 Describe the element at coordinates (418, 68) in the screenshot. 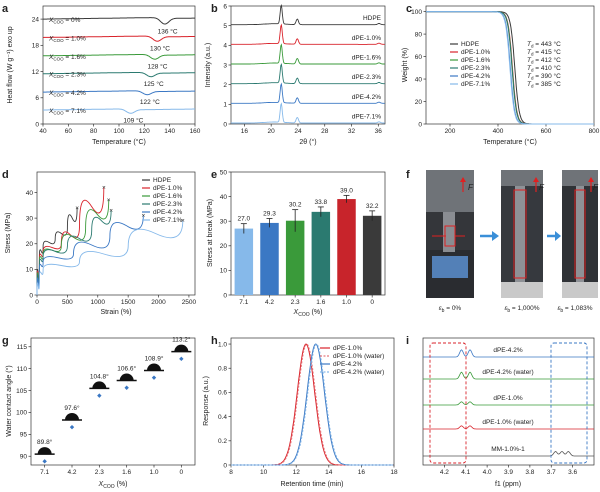

I see `panel-c-yticks: 0 20 40 60 80 100` at that location.